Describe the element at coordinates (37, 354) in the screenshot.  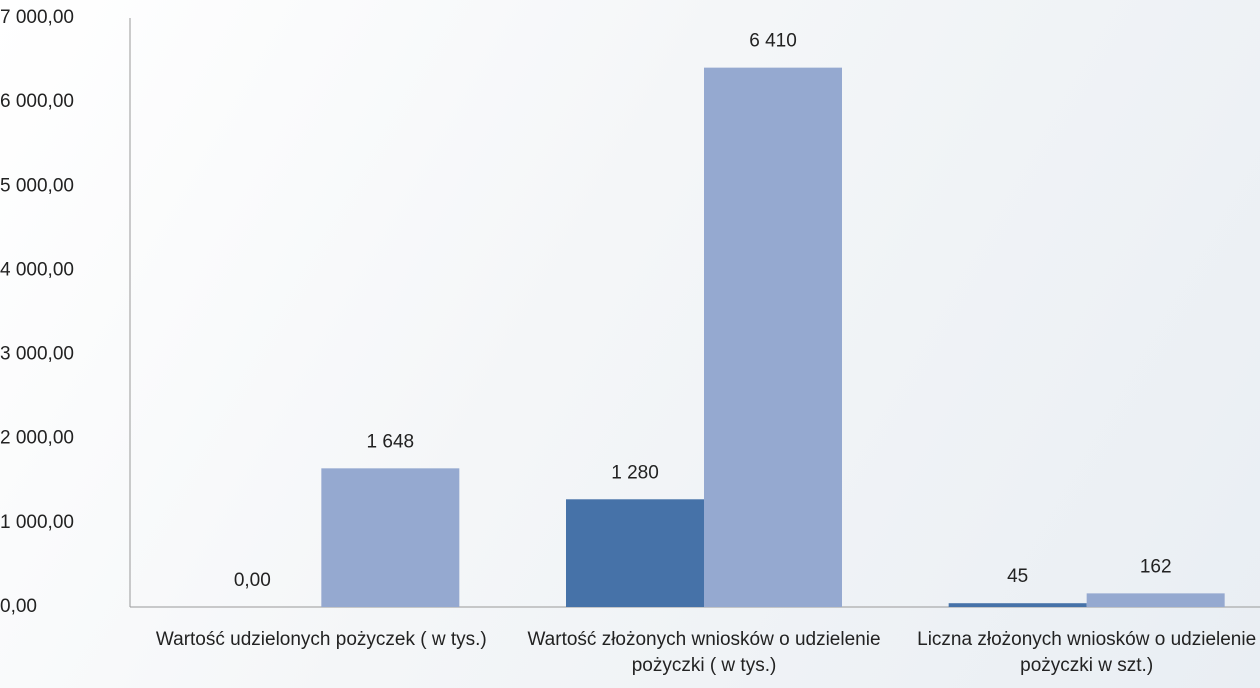
I see `y-tick-label: 3 000,00` at that location.